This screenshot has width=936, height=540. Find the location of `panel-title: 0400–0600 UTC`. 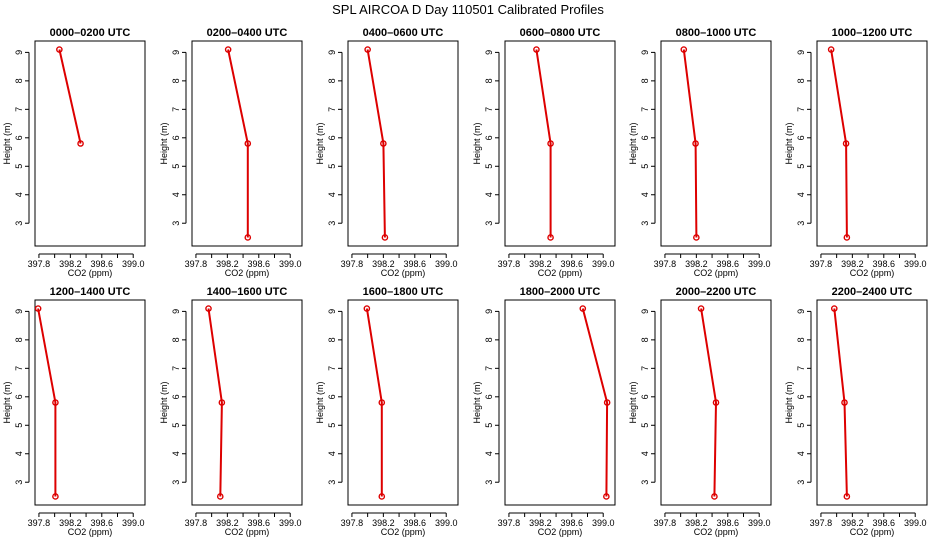

panel-title: 0400–0600 UTC is located at coordinates (403, 33).